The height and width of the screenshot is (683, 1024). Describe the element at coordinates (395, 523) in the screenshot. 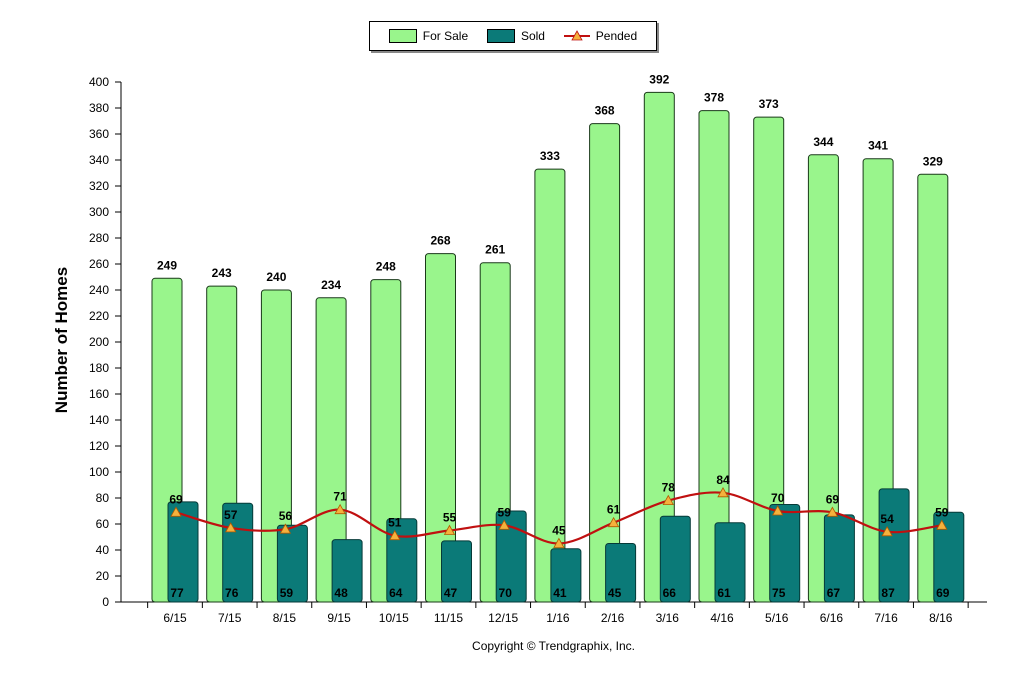

I see `data-label-pended: 51` at that location.